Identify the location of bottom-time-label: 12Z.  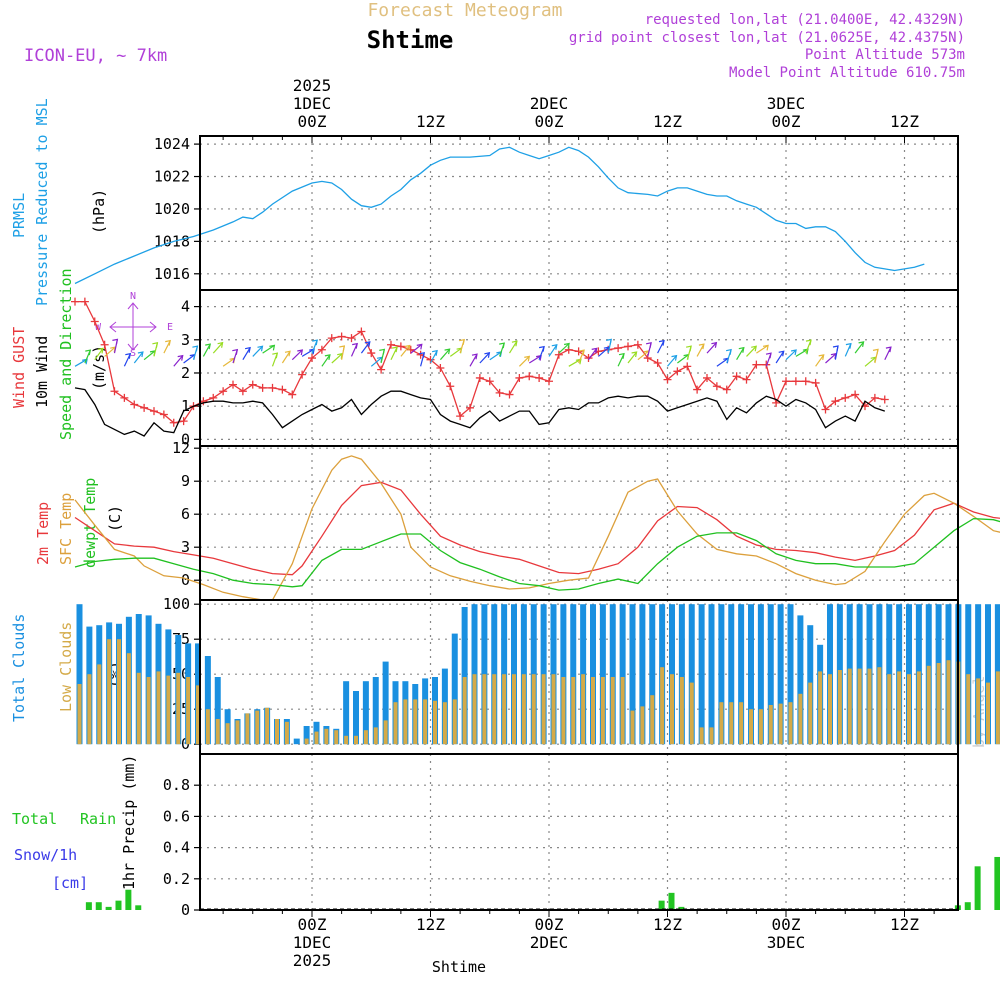
(430, 924).